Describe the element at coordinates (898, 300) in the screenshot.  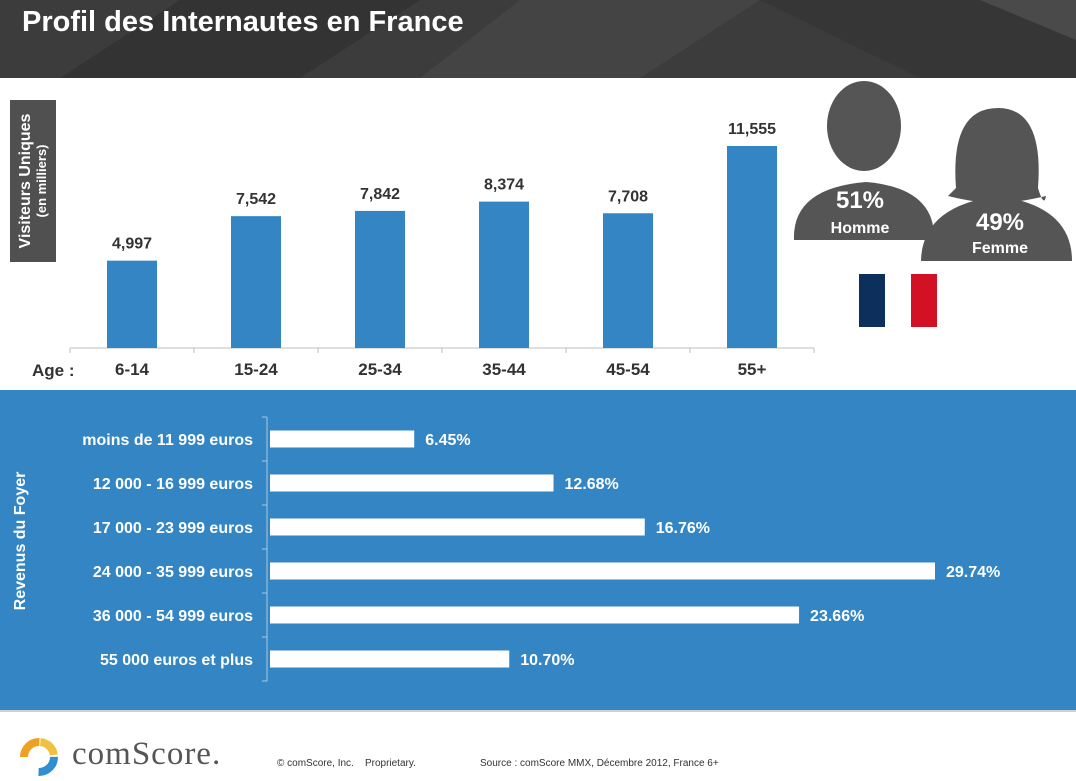
I see `french-flag-icon` at that location.